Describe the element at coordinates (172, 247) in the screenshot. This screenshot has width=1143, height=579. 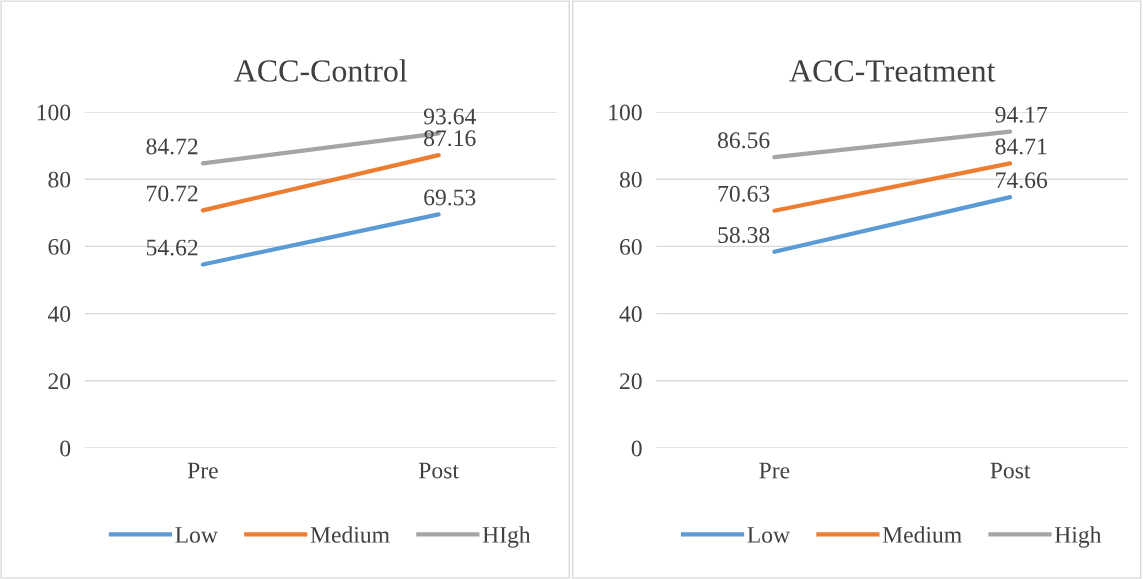
I see `data-label: 54.62` at that location.